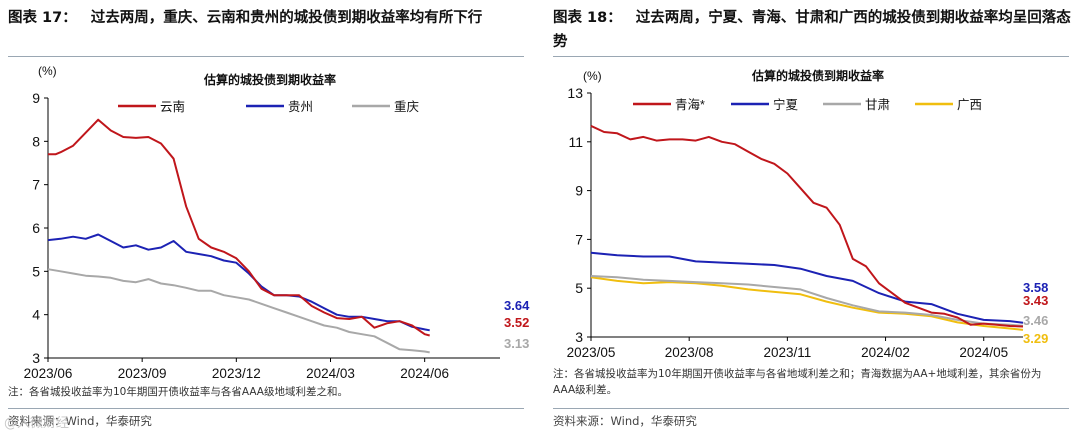 The height and width of the screenshot is (447, 1080). Describe the element at coordinates (1035, 300) in the screenshot. I see `end-value-label-0: 3.43` at that location.